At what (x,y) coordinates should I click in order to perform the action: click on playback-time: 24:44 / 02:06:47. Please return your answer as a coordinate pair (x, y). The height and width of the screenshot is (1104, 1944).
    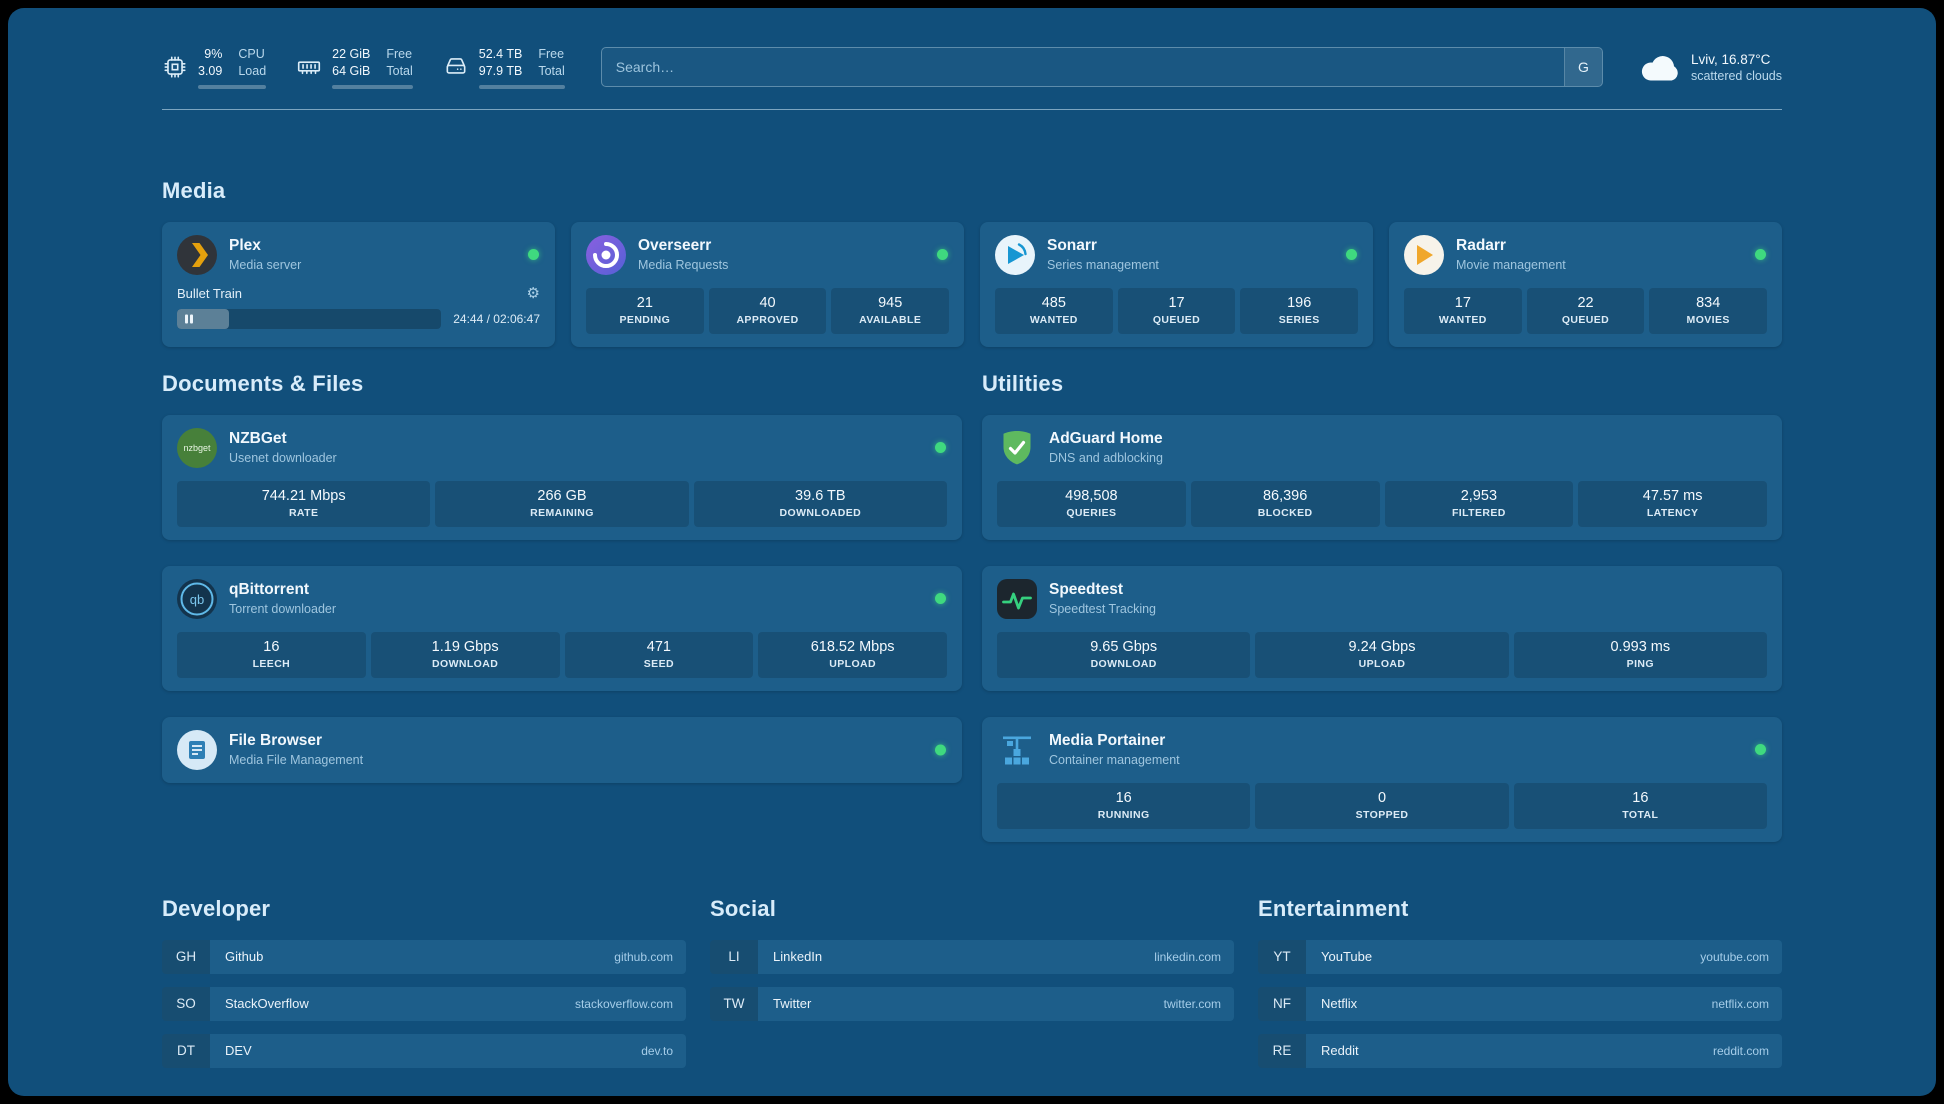
    Looking at the image, I should click on (496, 318).